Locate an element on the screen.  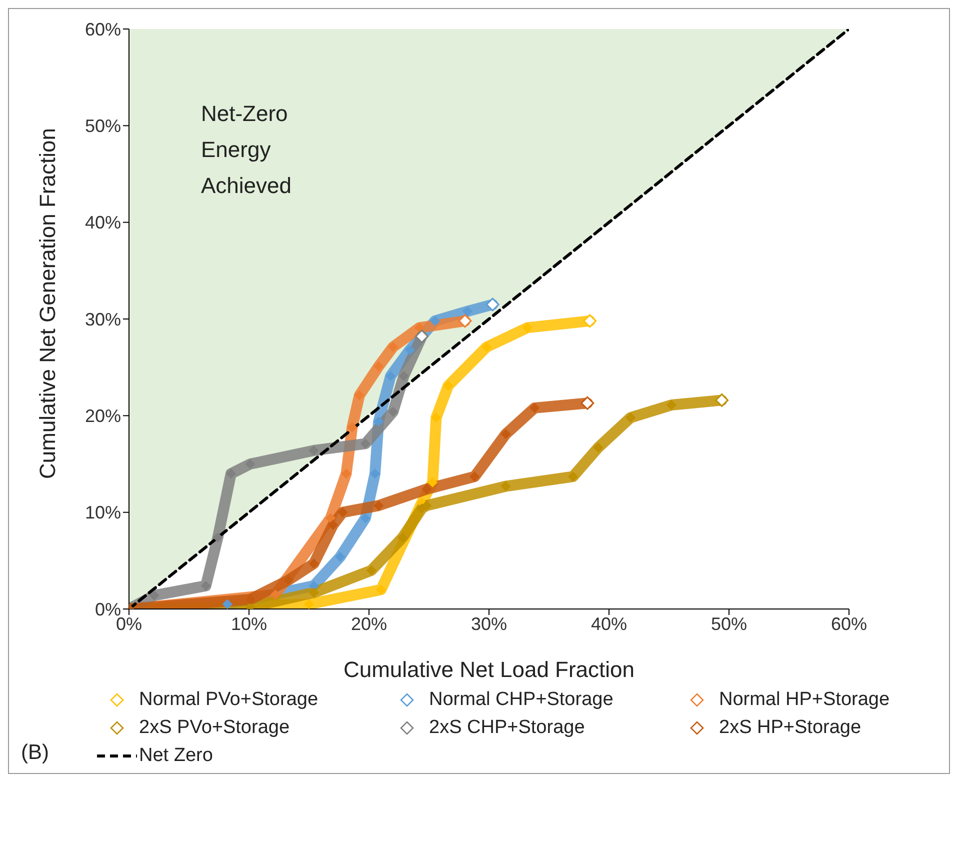
x-tick-label: 50% is located at coordinates (729, 624).